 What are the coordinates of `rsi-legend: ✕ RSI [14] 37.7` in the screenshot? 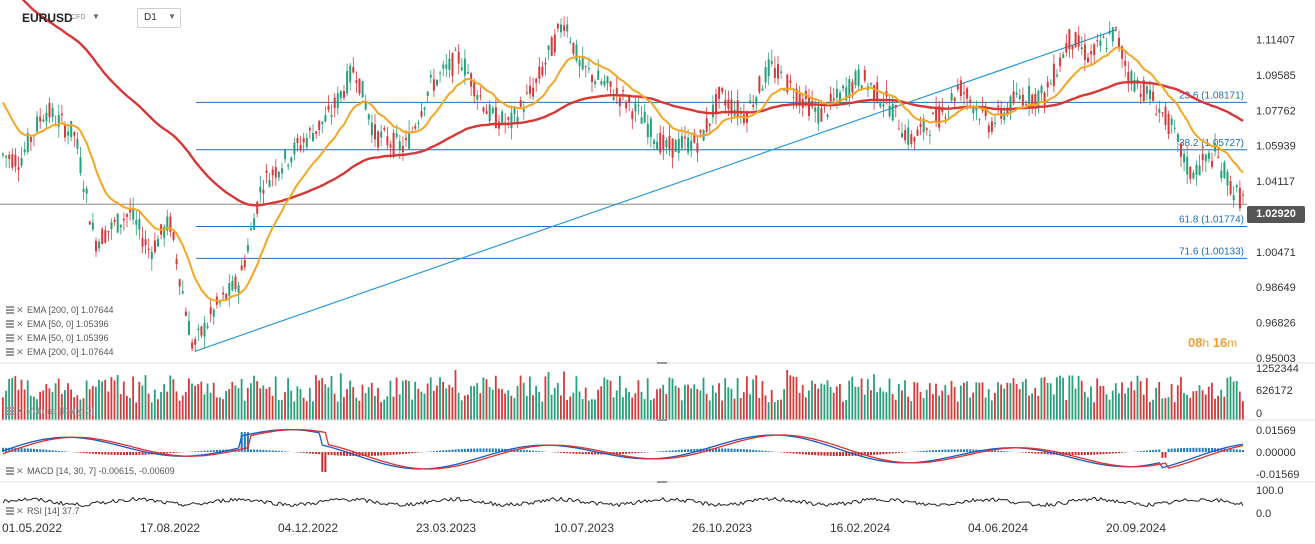 It's located at (43, 511).